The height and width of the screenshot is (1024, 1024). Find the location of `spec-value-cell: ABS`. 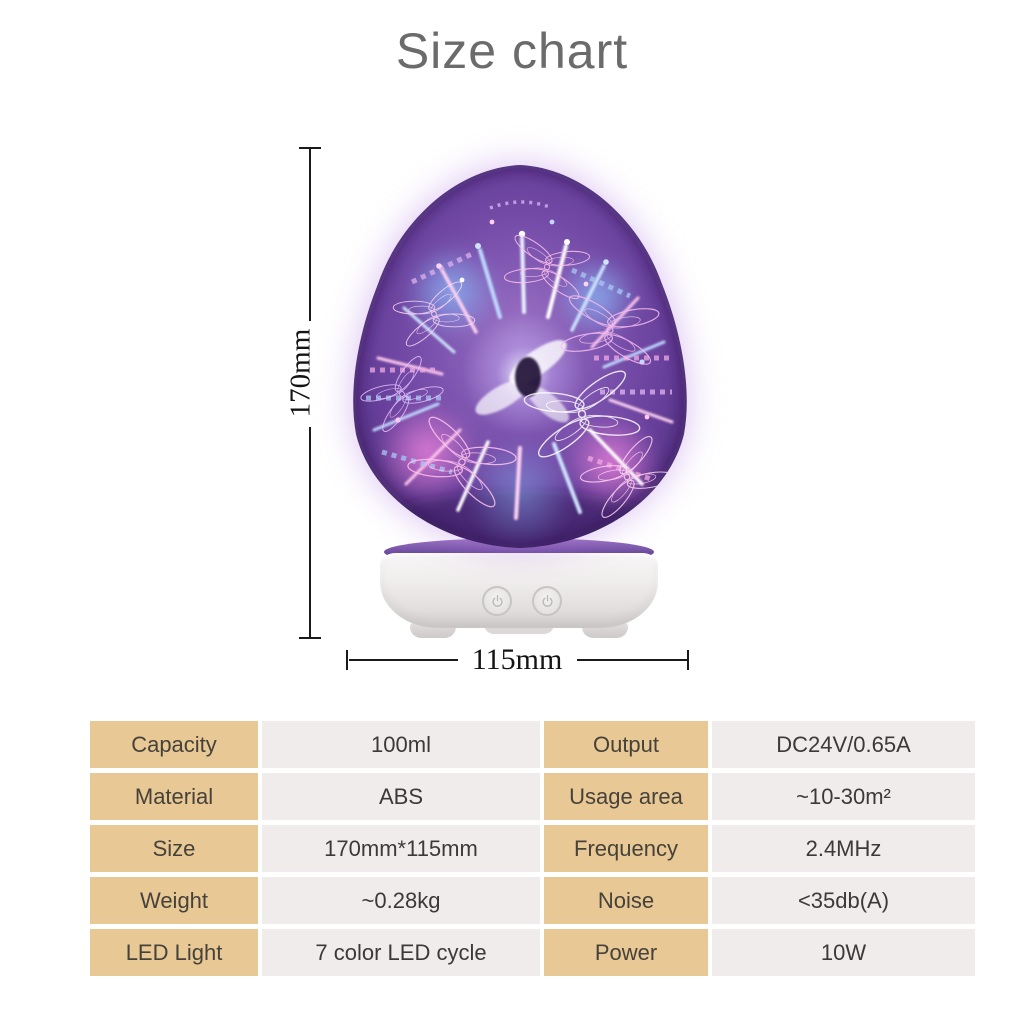

spec-value-cell: ABS is located at coordinates (401, 796).